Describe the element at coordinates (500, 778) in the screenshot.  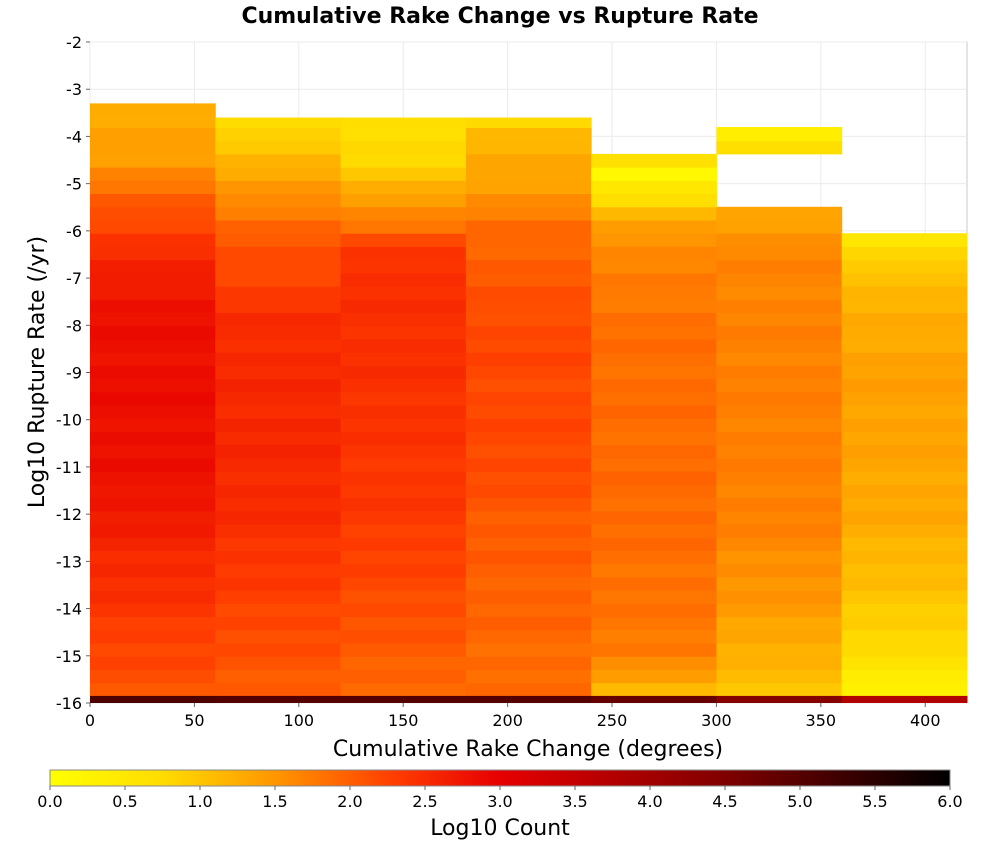
I see `colorbar-gradient` at that location.